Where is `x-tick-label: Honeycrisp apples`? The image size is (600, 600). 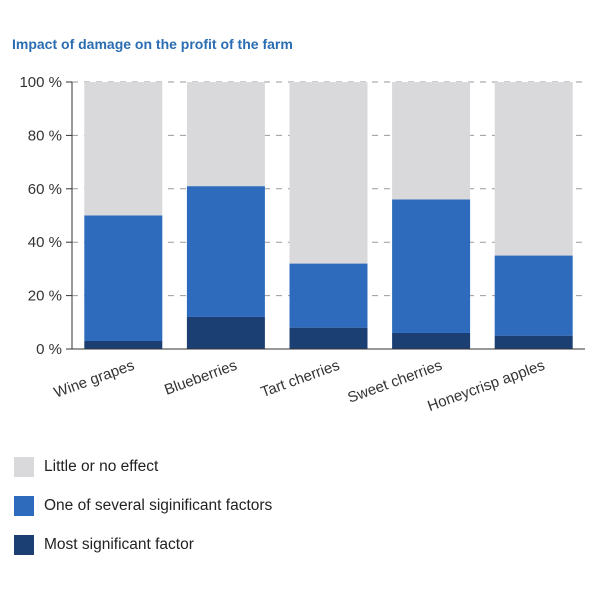
x-tick-label: Honeycrisp apples is located at coordinates (486, 386).